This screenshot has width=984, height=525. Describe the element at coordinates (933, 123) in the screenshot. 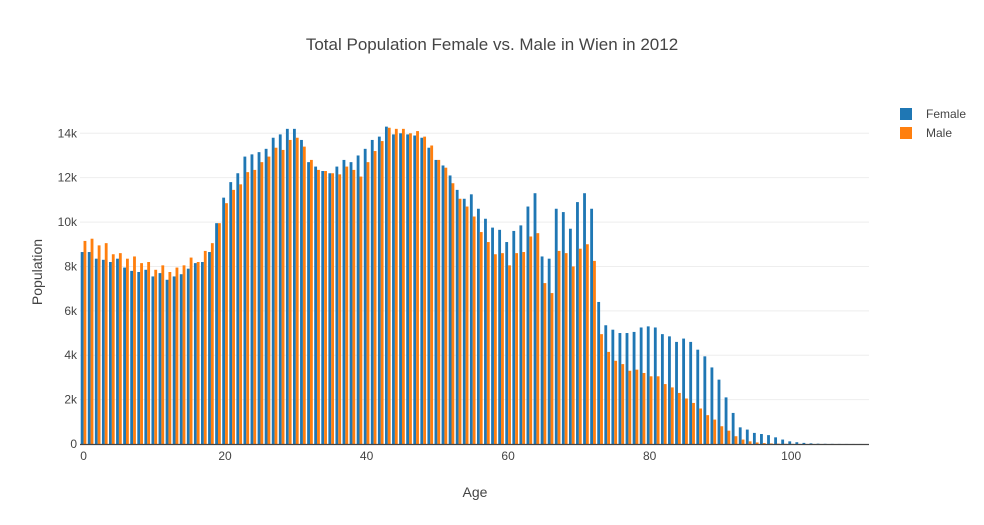

I see `legend: Female Male` at that location.